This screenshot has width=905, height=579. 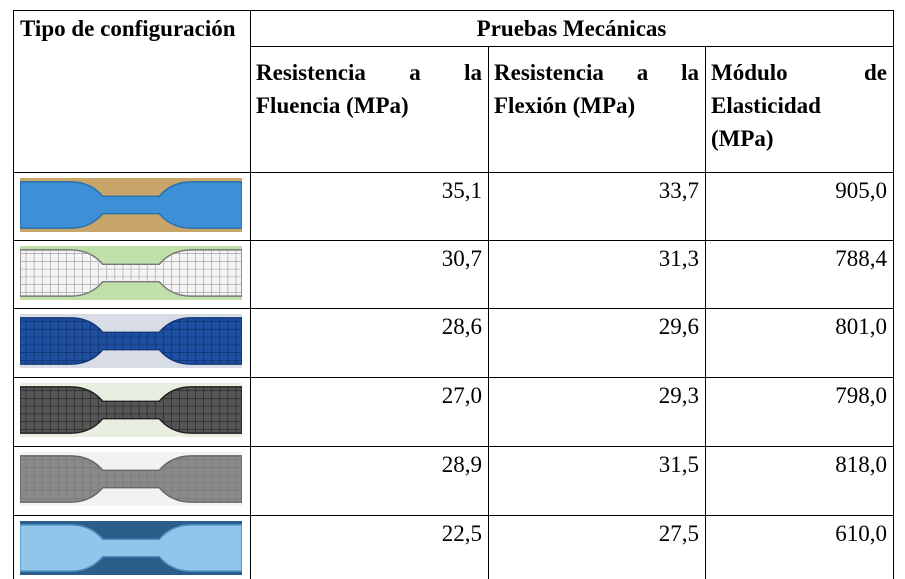 What do you see at coordinates (678, 326) in the screenshot?
I see `value-cell: 29,6` at bounding box center [678, 326].